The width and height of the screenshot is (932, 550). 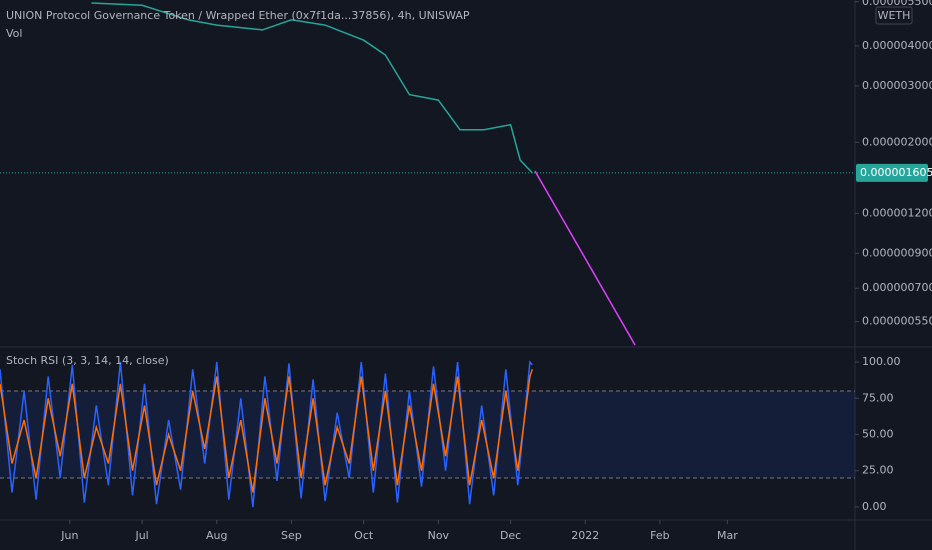 I want to click on indicator-title: Stoch RSI (3, 3, 14, 14, close), so click(x=87, y=360).